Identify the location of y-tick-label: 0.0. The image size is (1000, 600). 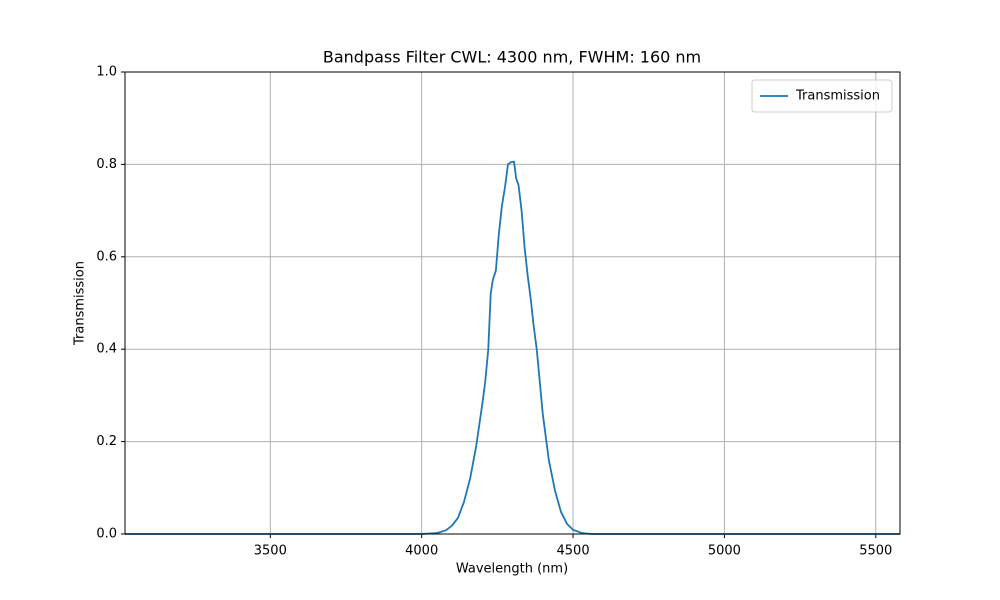
(106, 534).